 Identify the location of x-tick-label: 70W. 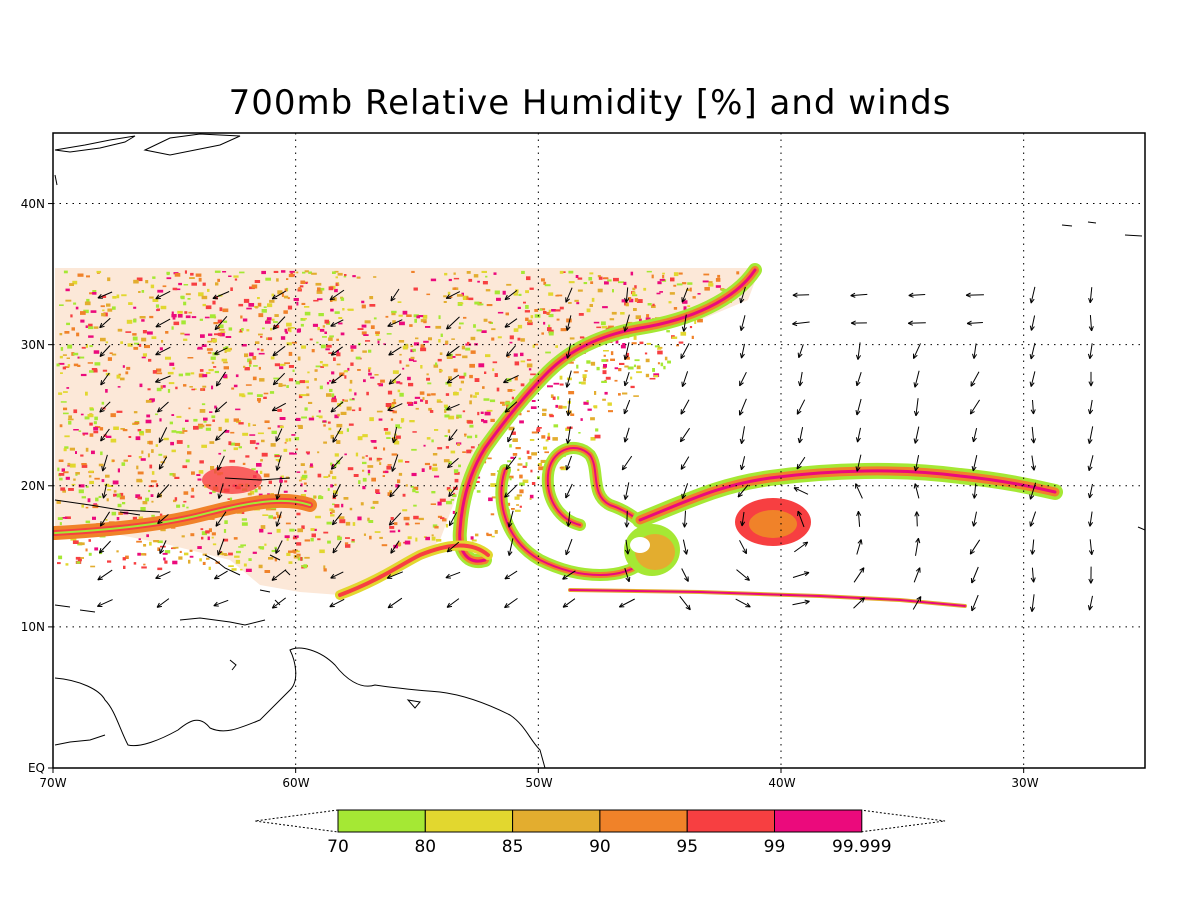
(52, 783).